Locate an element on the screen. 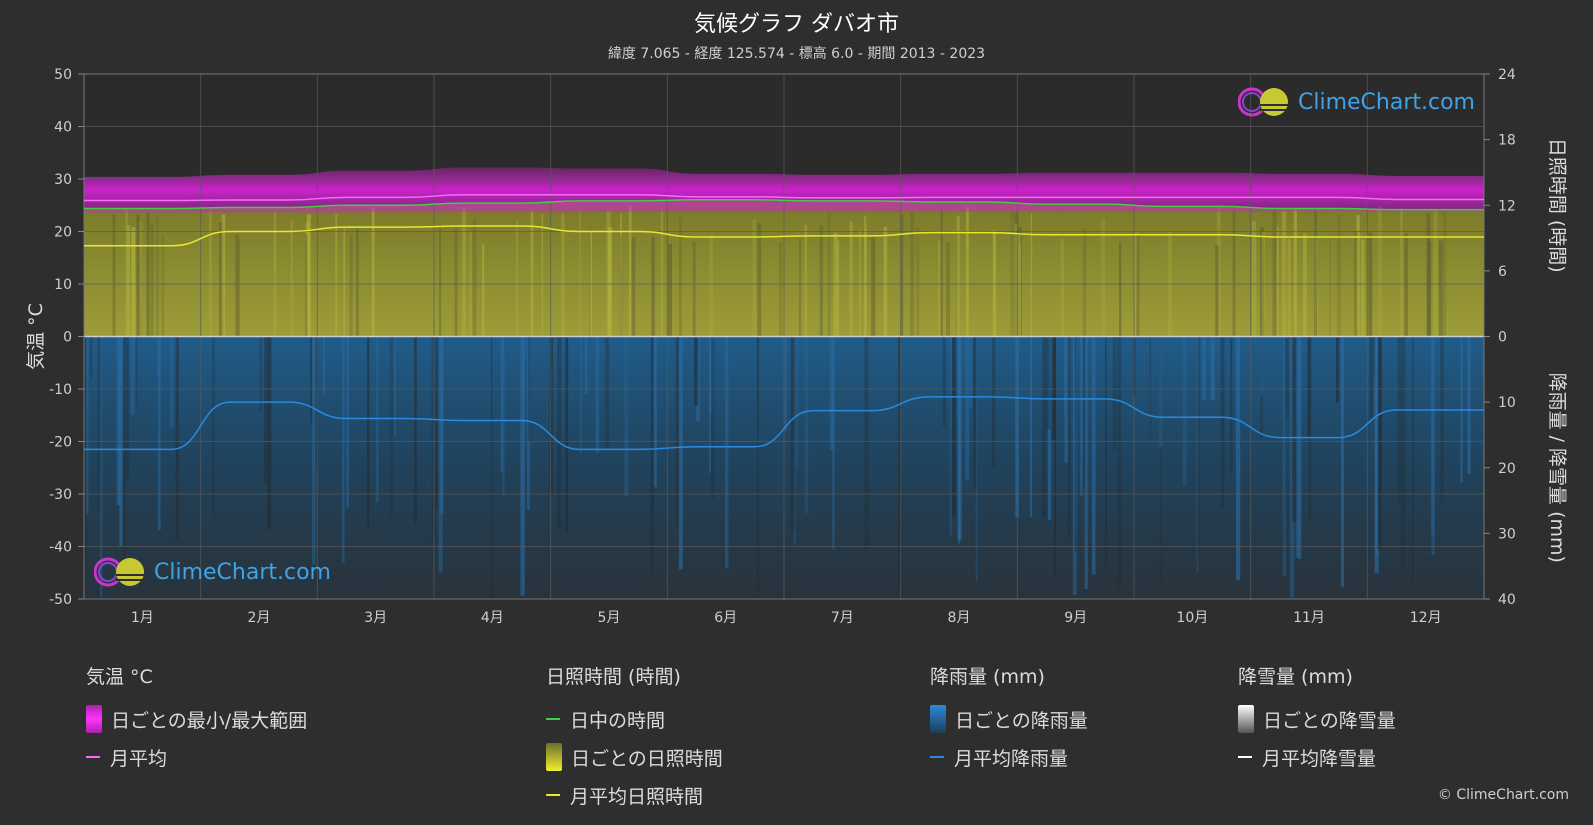 The image size is (1593, 825). sunshine-mean-swatch is located at coordinates (553, 795).